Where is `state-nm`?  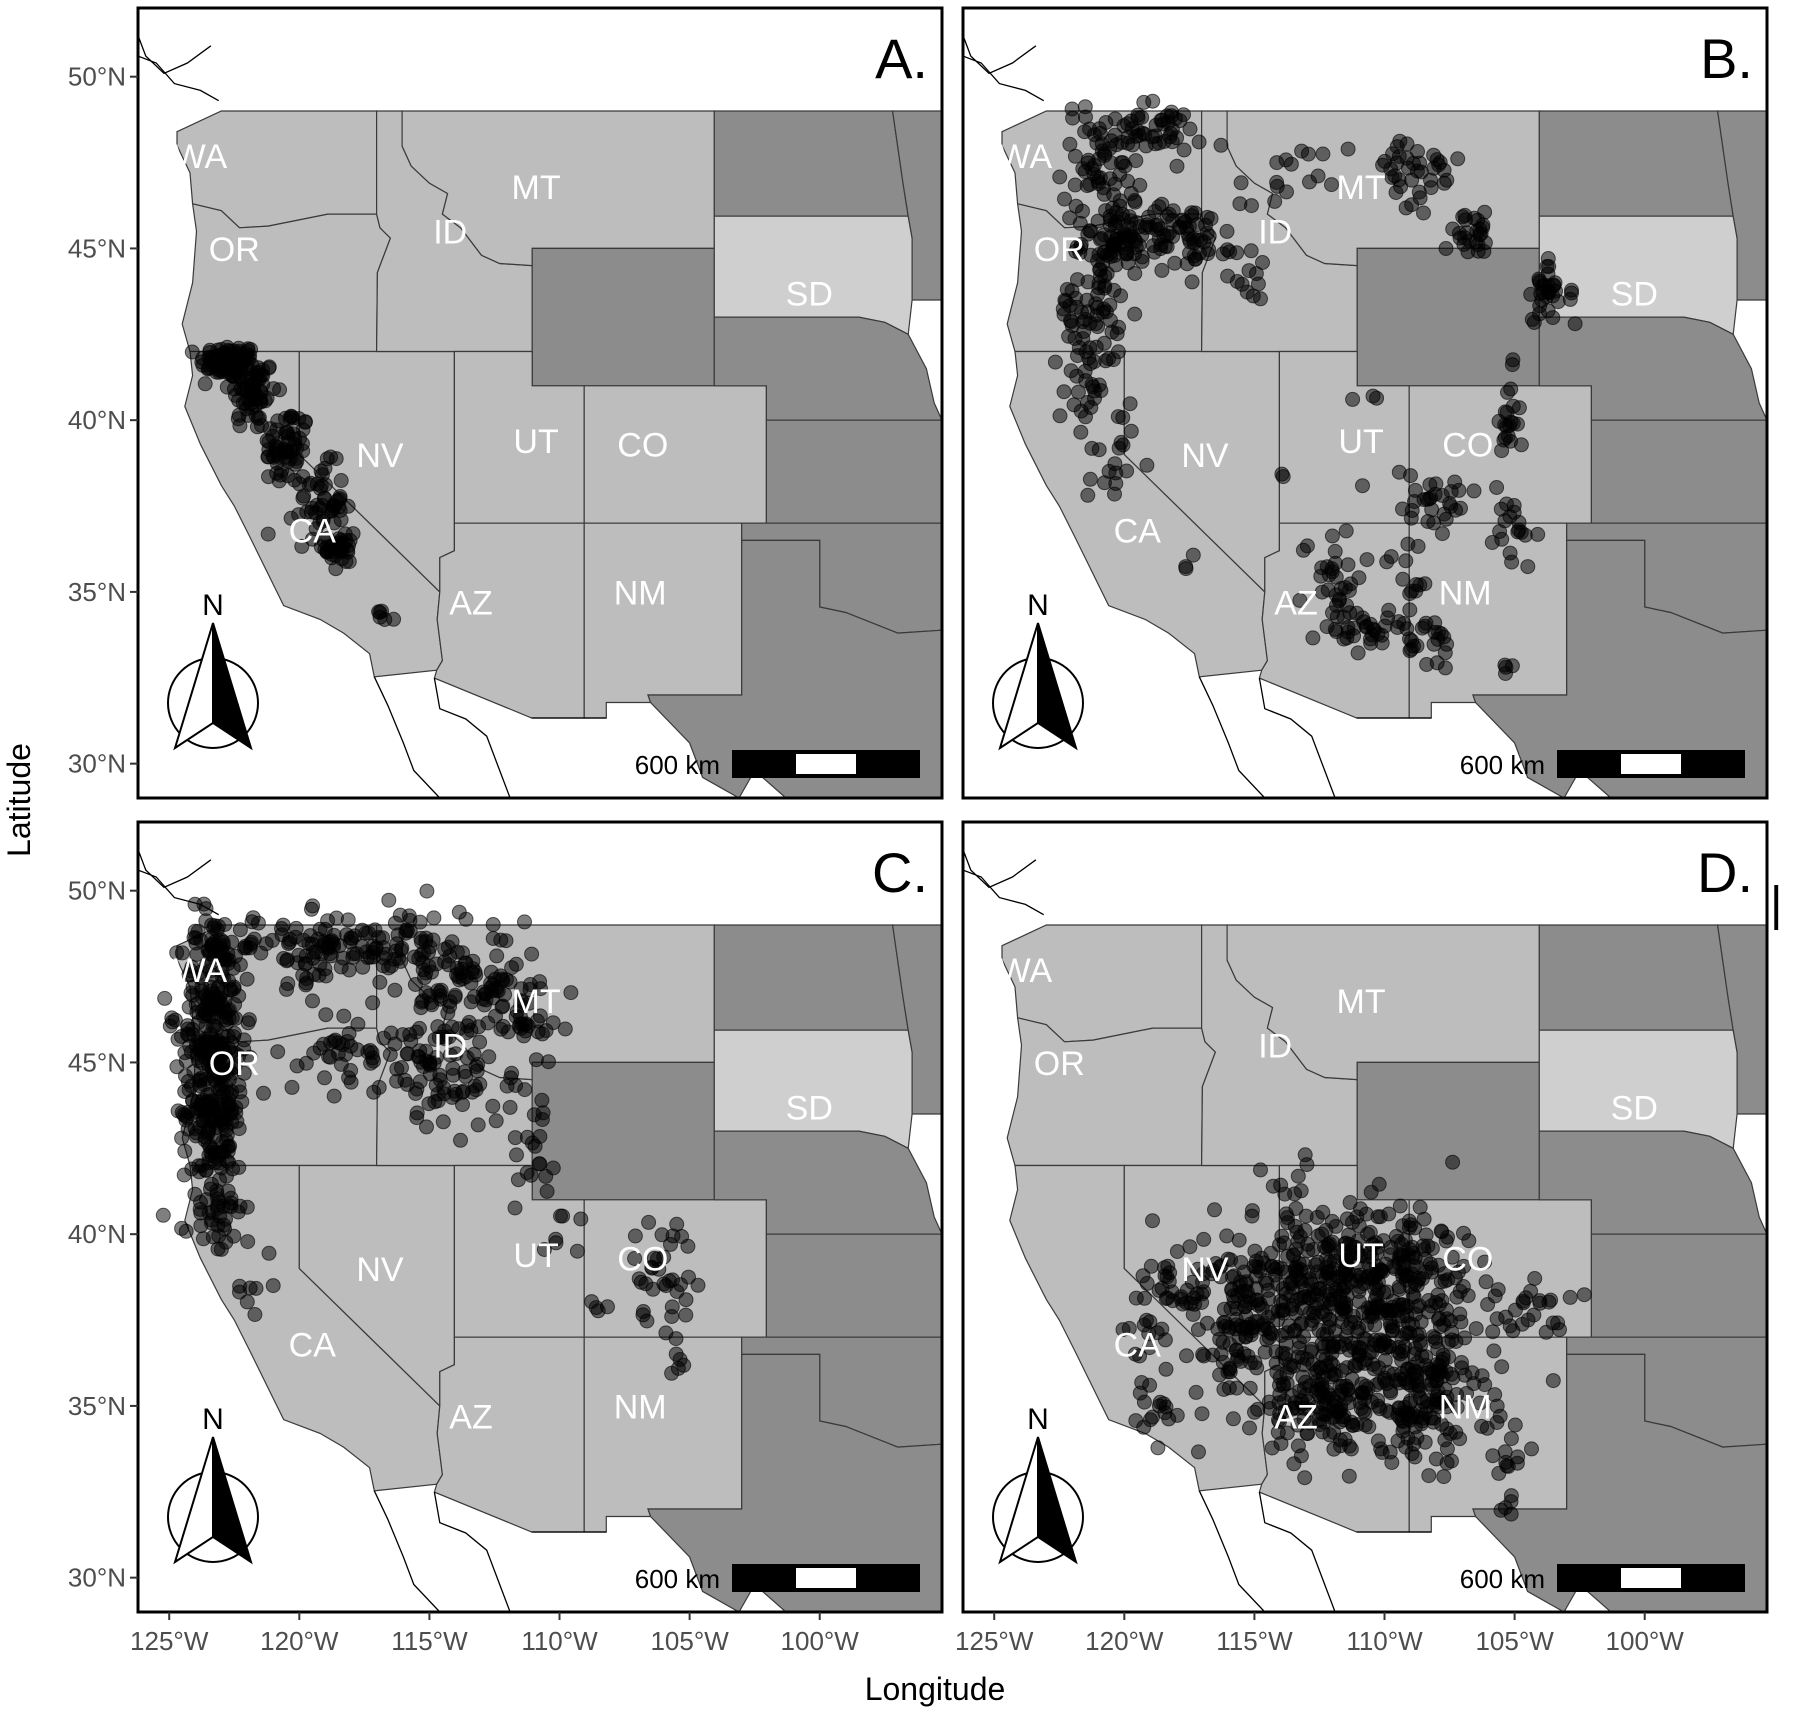
state-nm is located at coordinates (663, 1434).